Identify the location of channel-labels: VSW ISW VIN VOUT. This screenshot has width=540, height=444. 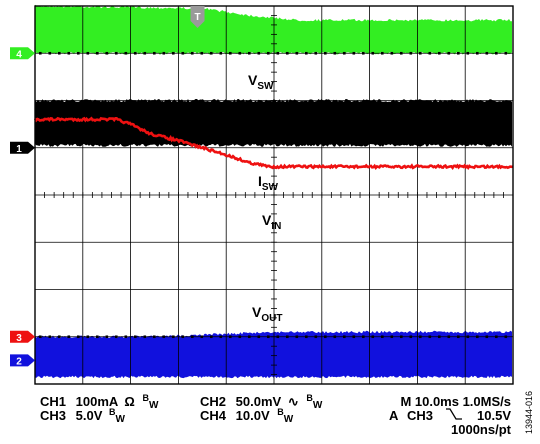
(265, 198).